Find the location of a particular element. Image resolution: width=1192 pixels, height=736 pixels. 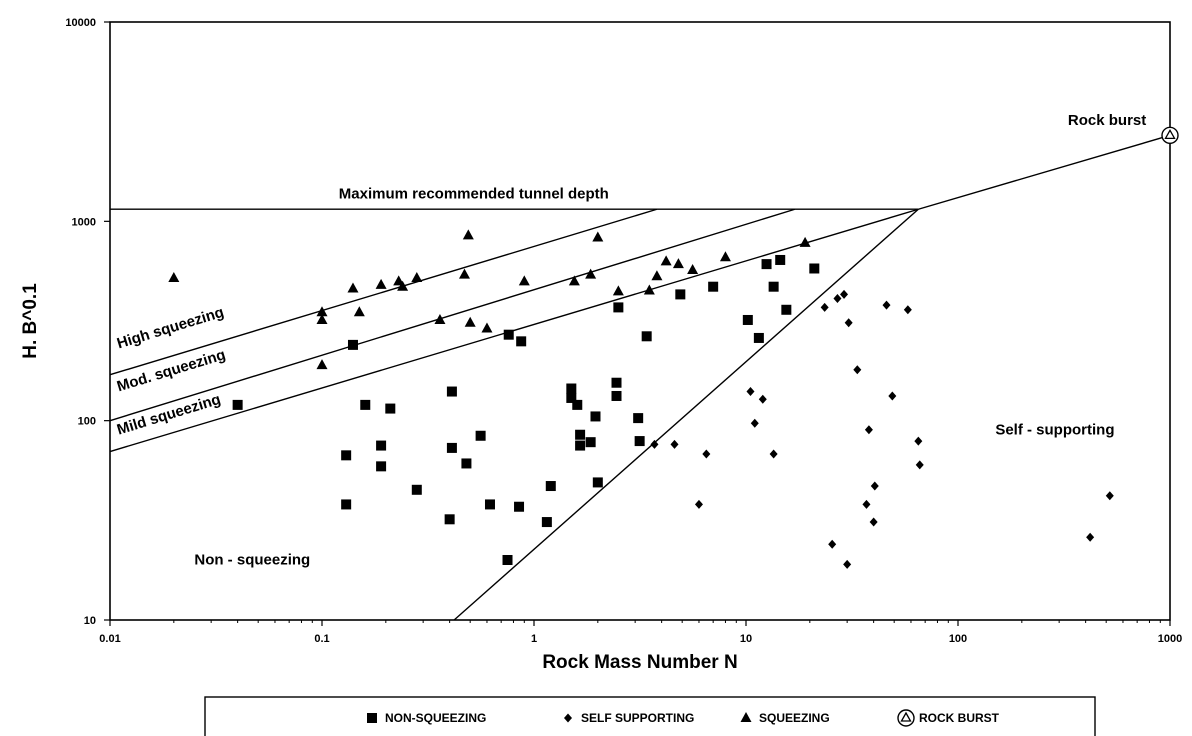

y-tick-label: 1000 is located at coordinates (84, 222).